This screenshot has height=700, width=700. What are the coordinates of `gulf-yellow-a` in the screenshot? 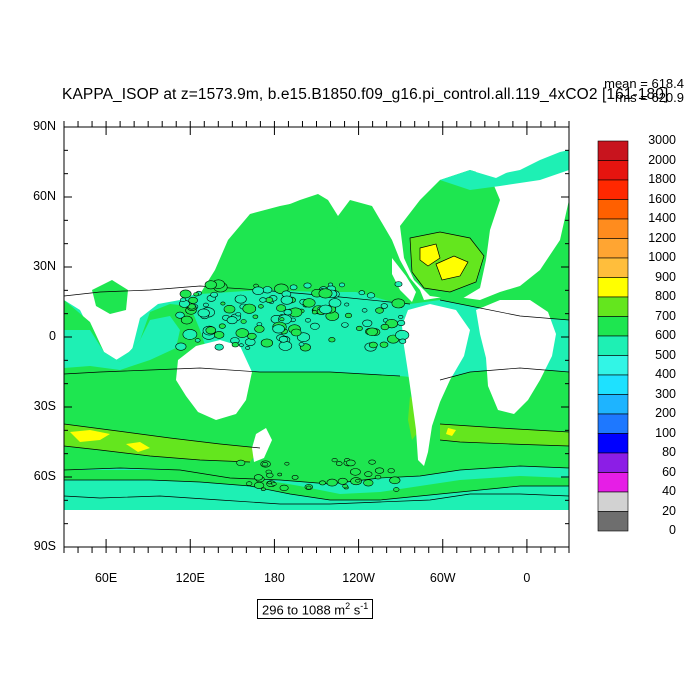 It's located at (430, 255).